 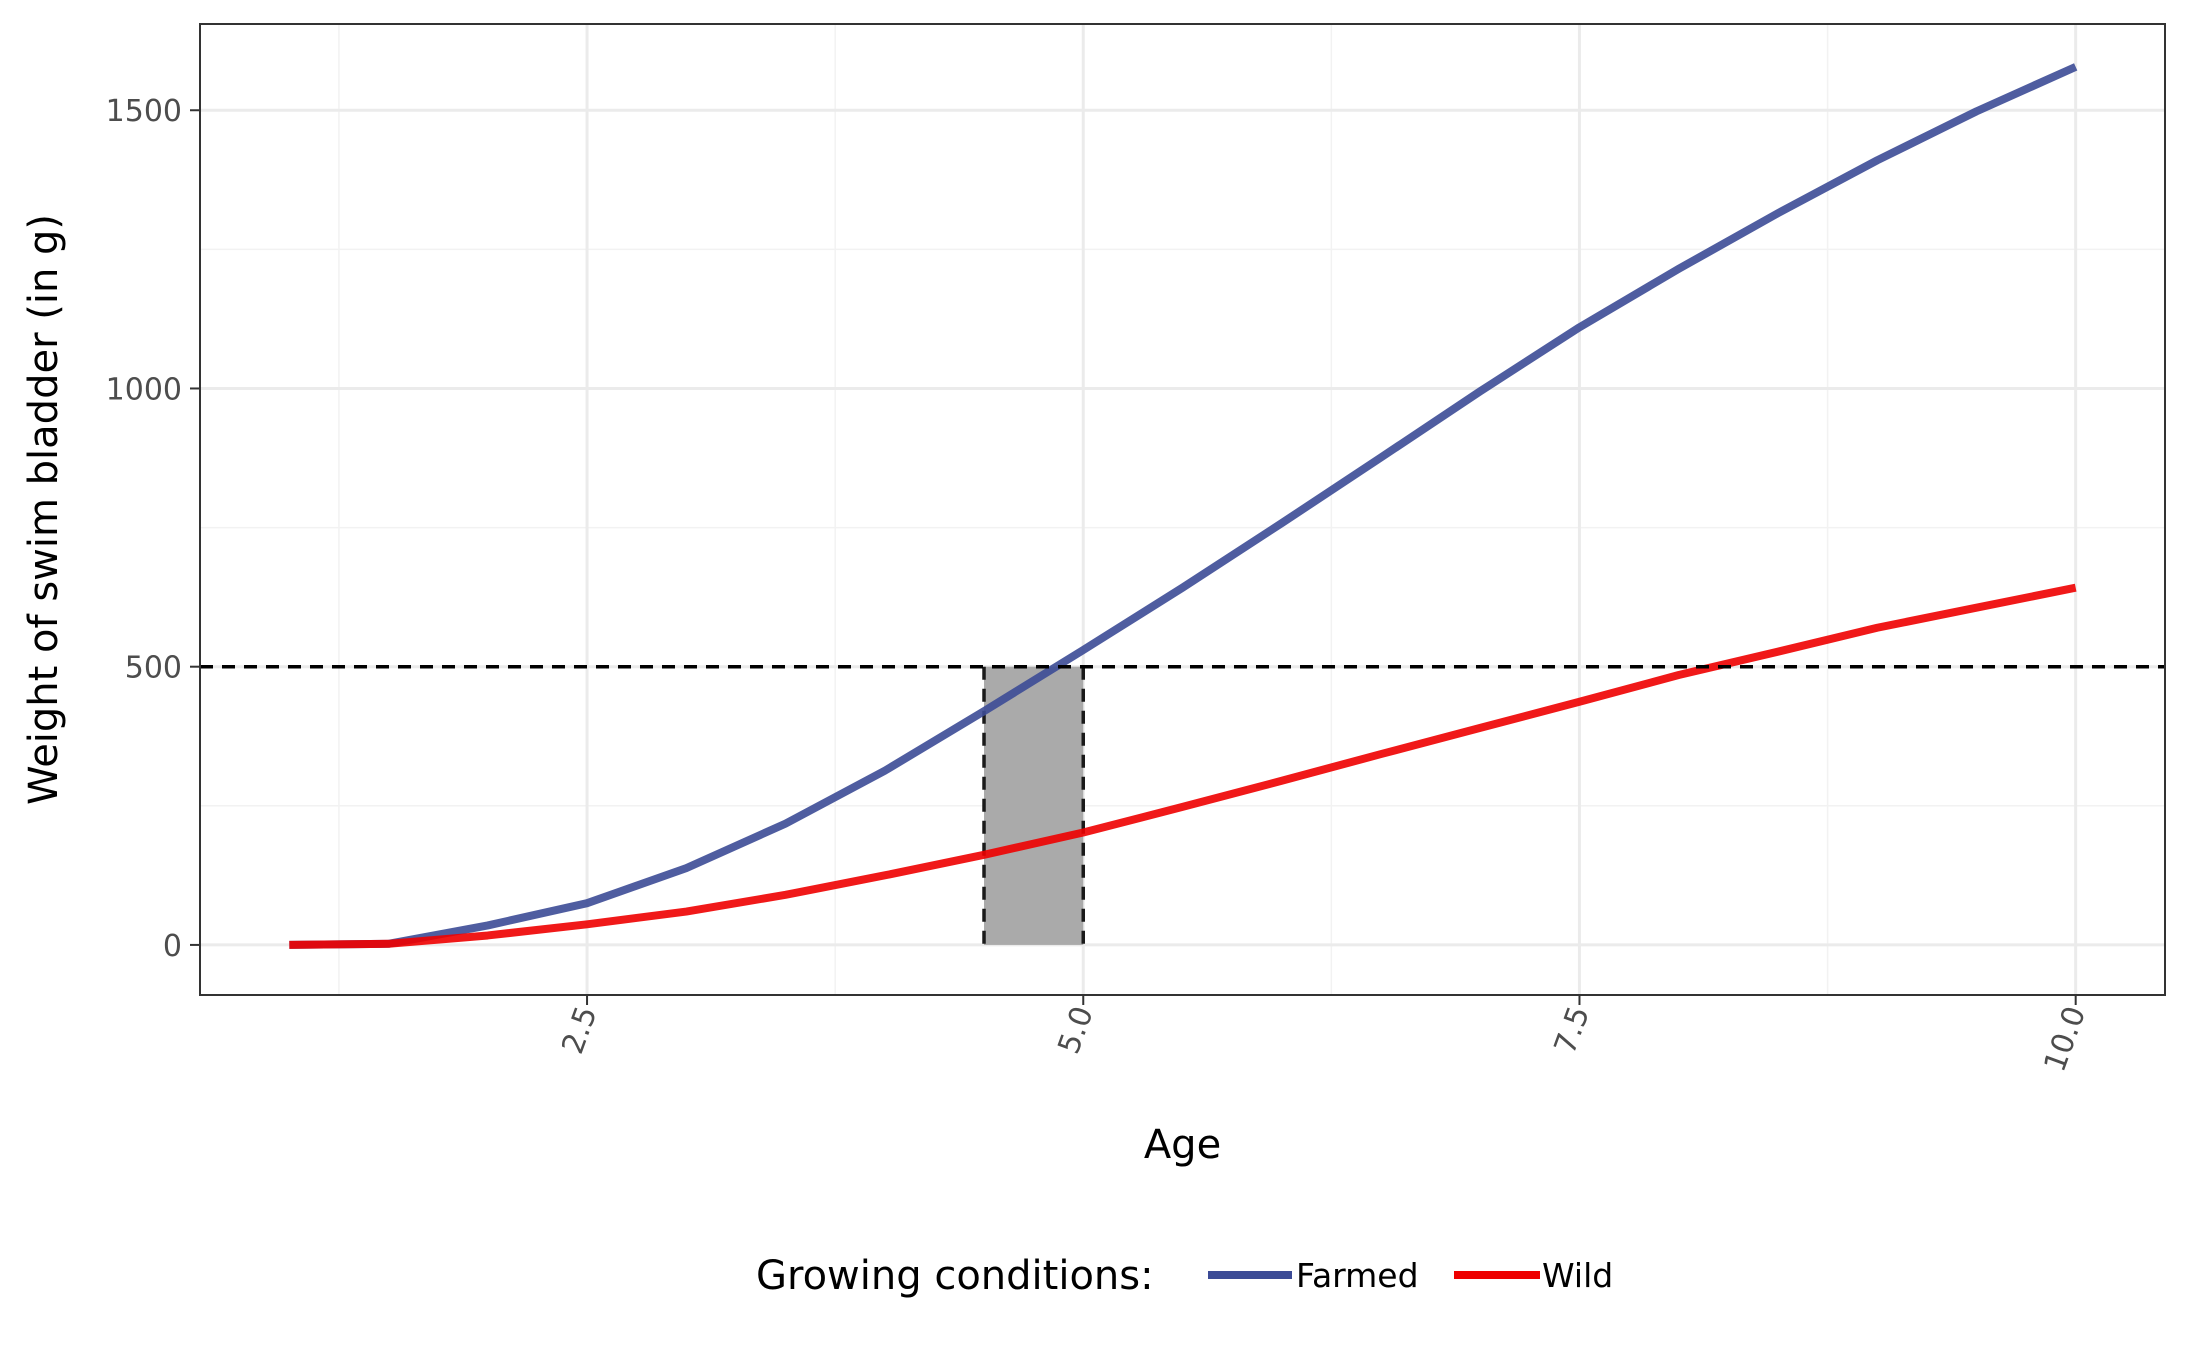 What do you see at coordinates (44, 509) in the screenshot?
I see `y-axis-title: Weight of swim bladder (in g)` at bounding box center [44, 509].